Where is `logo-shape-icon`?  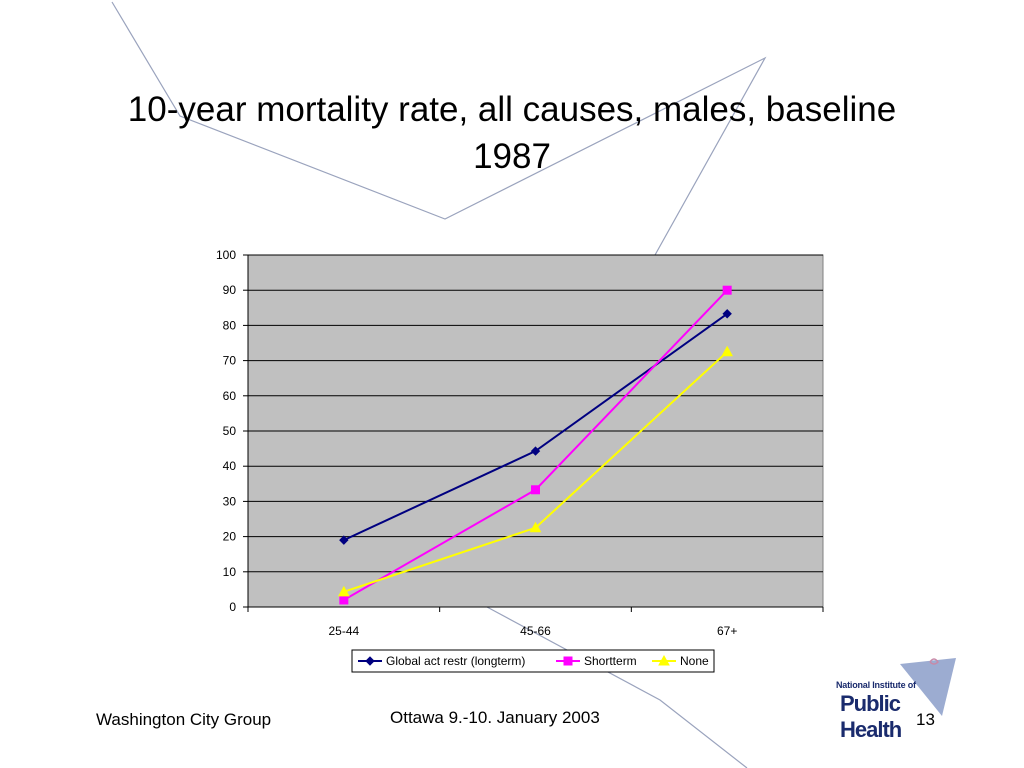
logo-shape-icon is located at coordinates (928, 687).